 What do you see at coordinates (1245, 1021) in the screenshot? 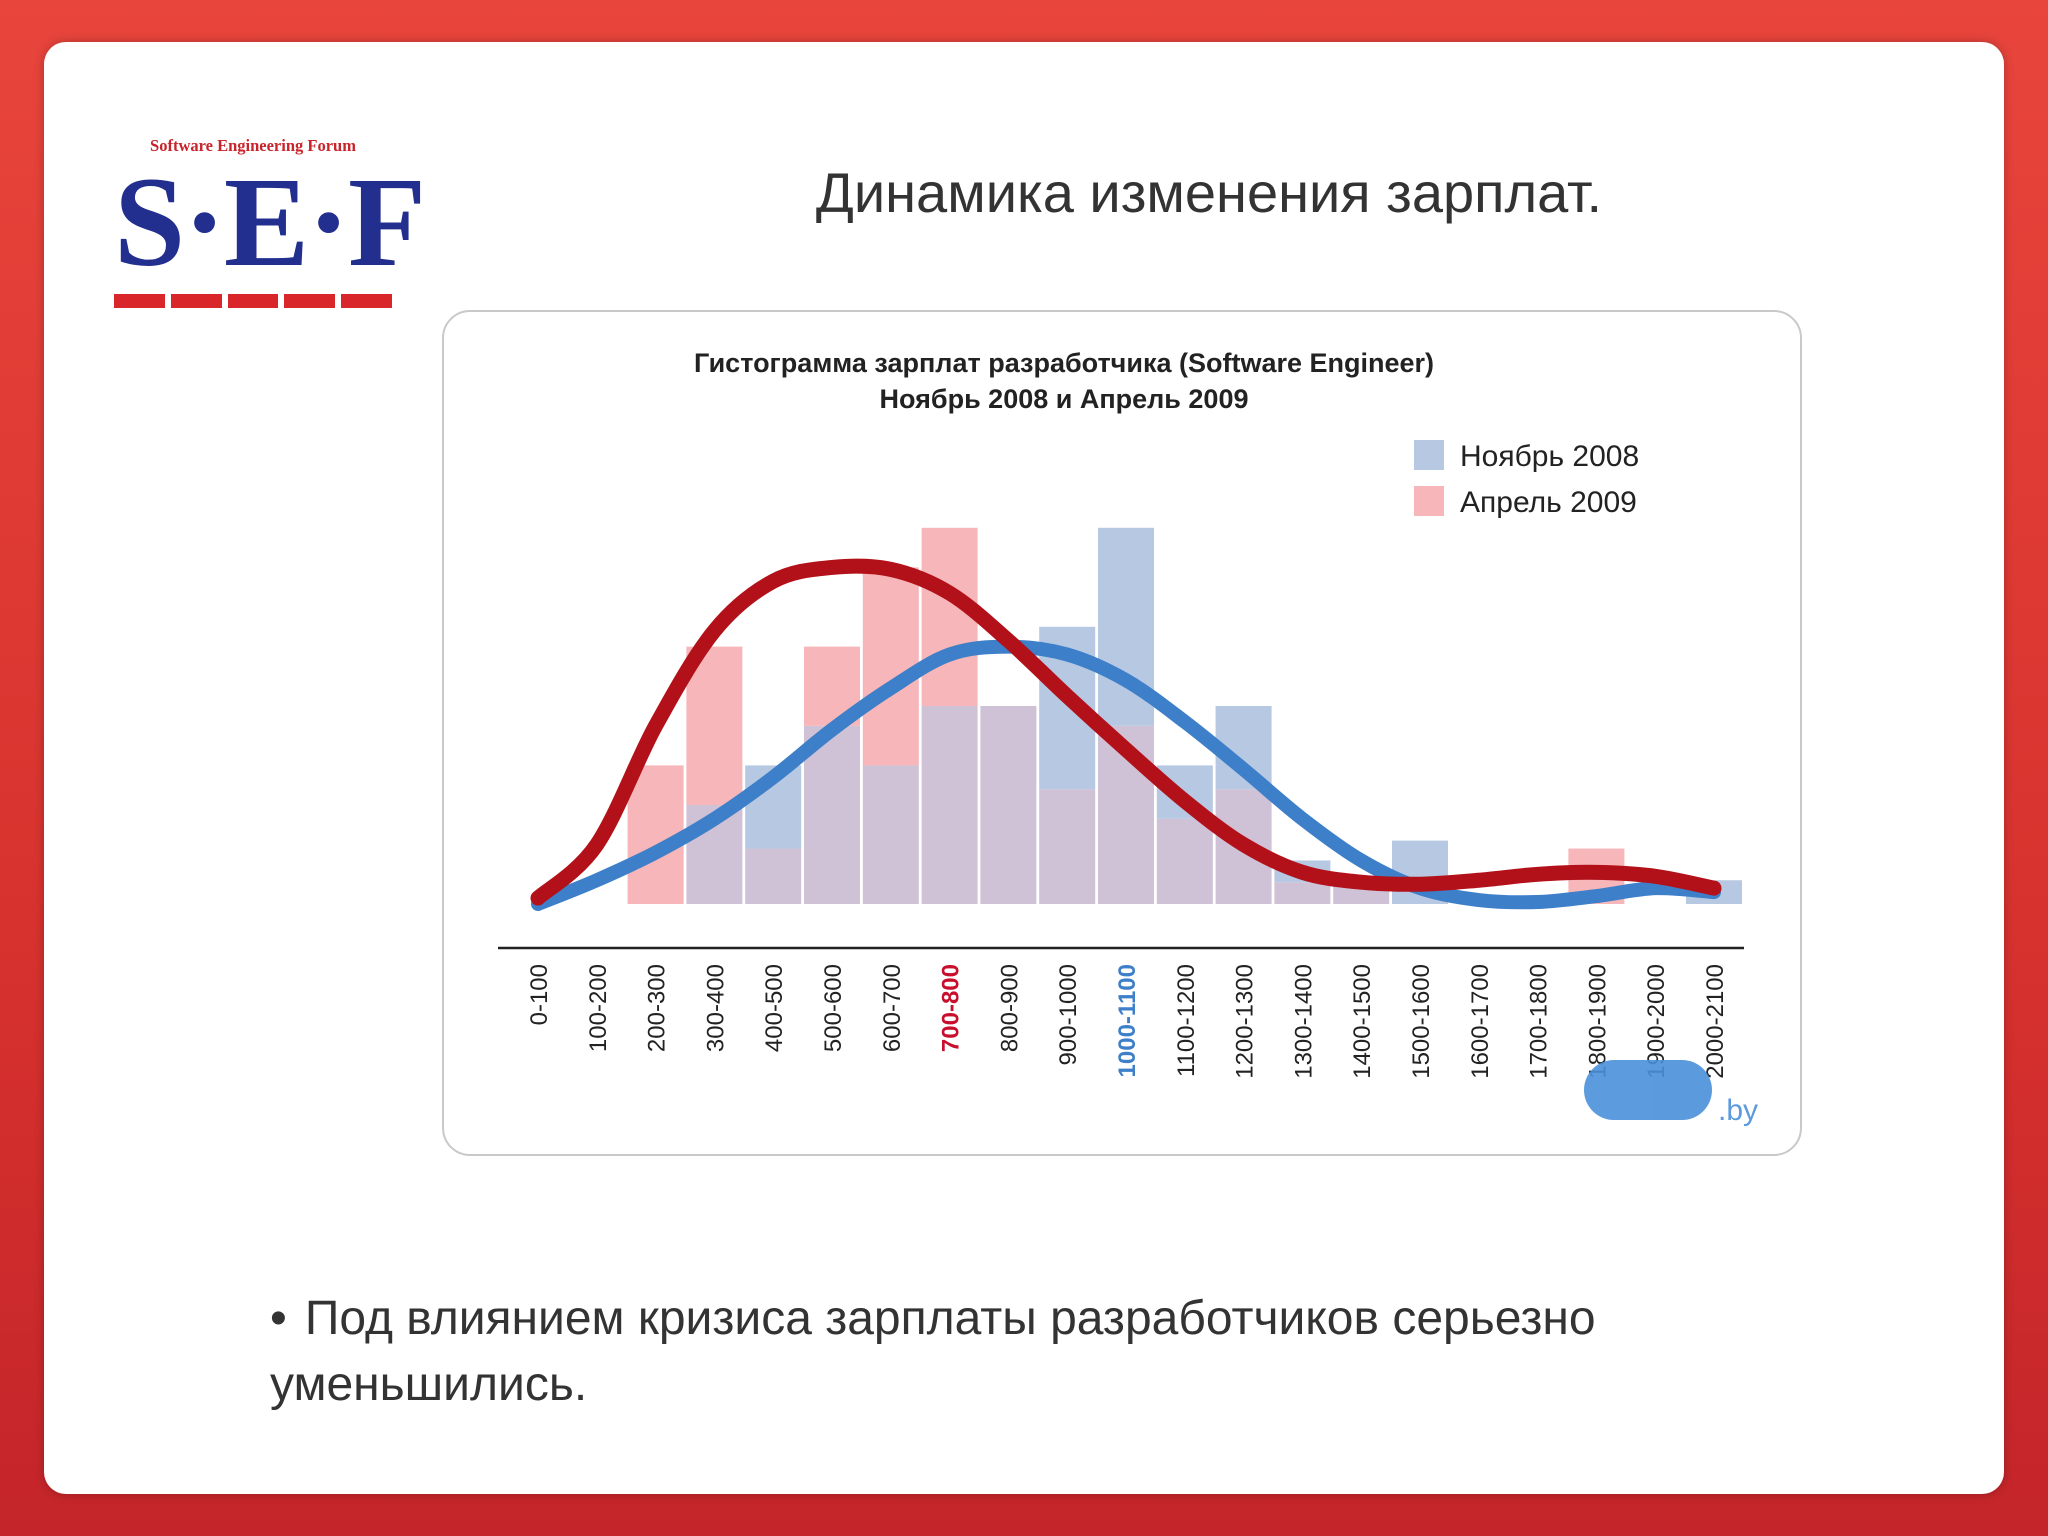
I see `tick-label-1200-1300: 1200-1300` at bounding box center [1245, 1021].